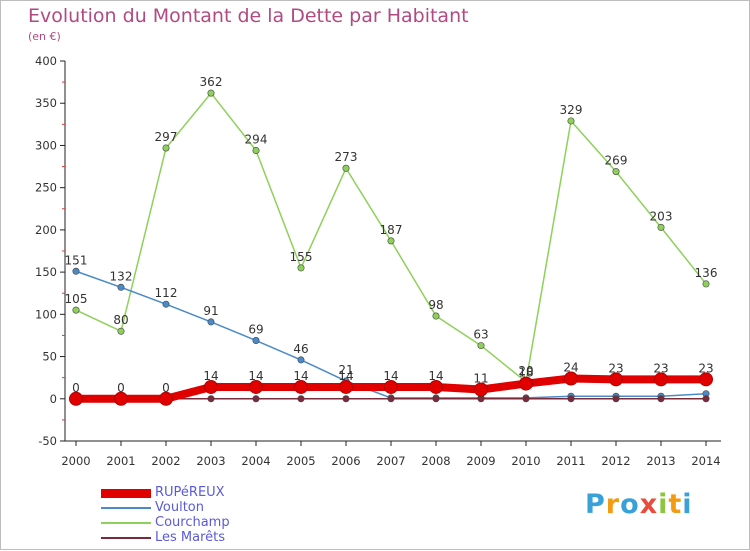 The image size is (750, 551). I want to click on y-tick-label: -50, so click(47, 441).